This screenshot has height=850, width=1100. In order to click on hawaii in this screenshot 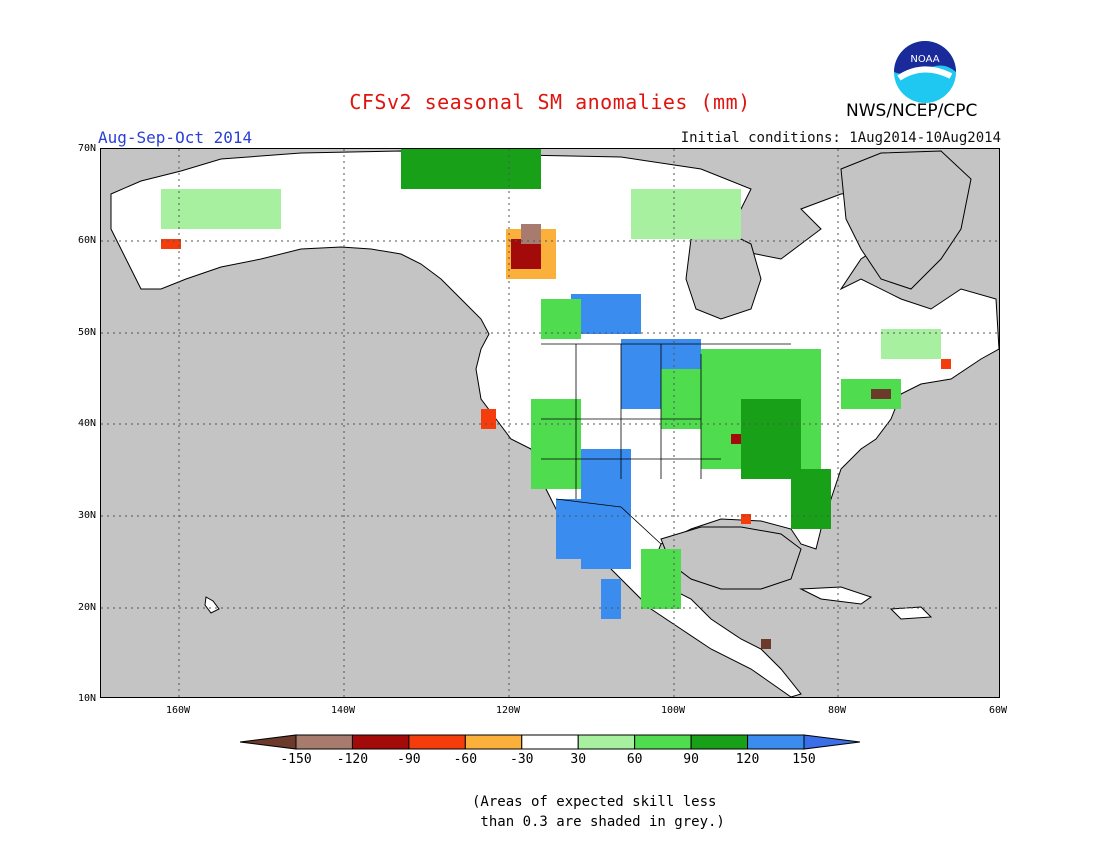, I will do `click(212, 605)`.